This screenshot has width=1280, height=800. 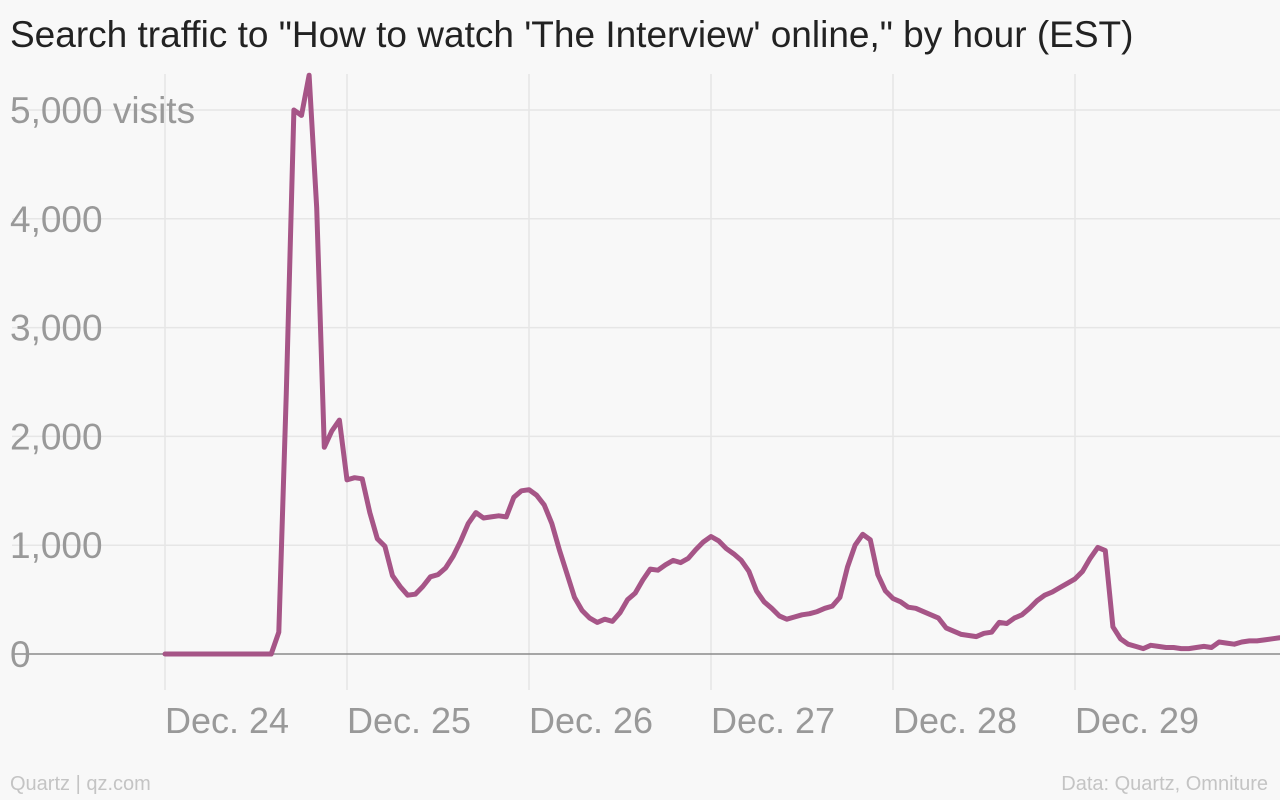 I want to click on credit-text: Quartz | qz.com, so click(x=80, y=784).